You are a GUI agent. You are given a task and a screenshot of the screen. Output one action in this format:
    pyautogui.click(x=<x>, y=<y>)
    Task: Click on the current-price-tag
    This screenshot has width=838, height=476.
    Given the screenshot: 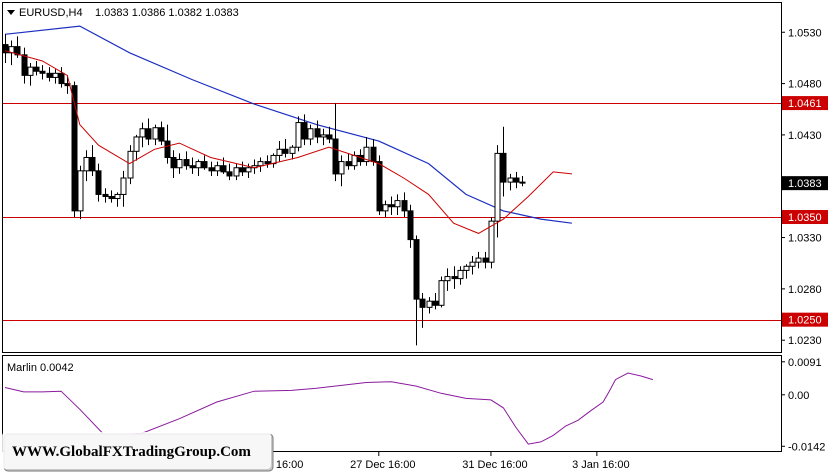 What is the action you would take?
    pyautogui.click(x=805, y=183)
    